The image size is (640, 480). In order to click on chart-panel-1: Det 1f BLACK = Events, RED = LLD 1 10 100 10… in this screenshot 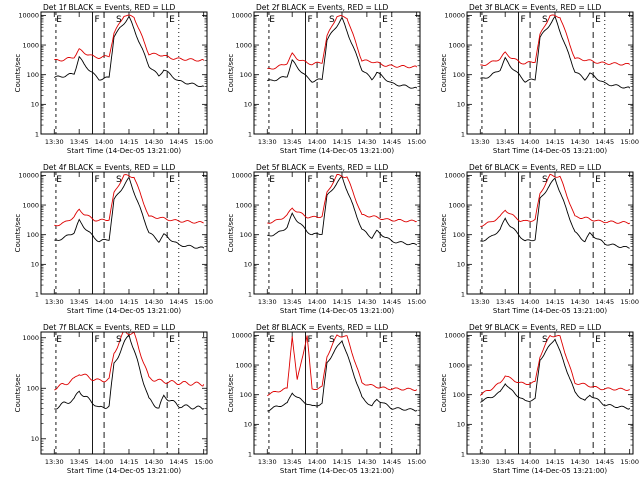, I will do `click(113, 79)`.